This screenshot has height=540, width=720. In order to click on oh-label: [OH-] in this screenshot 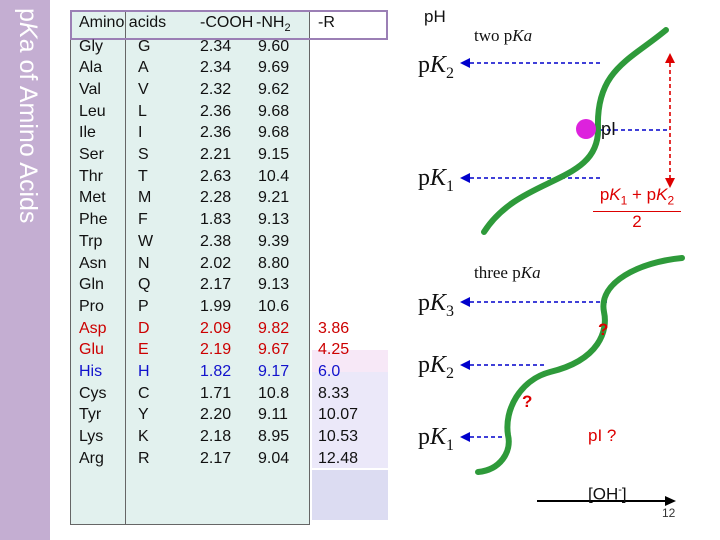, I will do `click(607, 494)`.